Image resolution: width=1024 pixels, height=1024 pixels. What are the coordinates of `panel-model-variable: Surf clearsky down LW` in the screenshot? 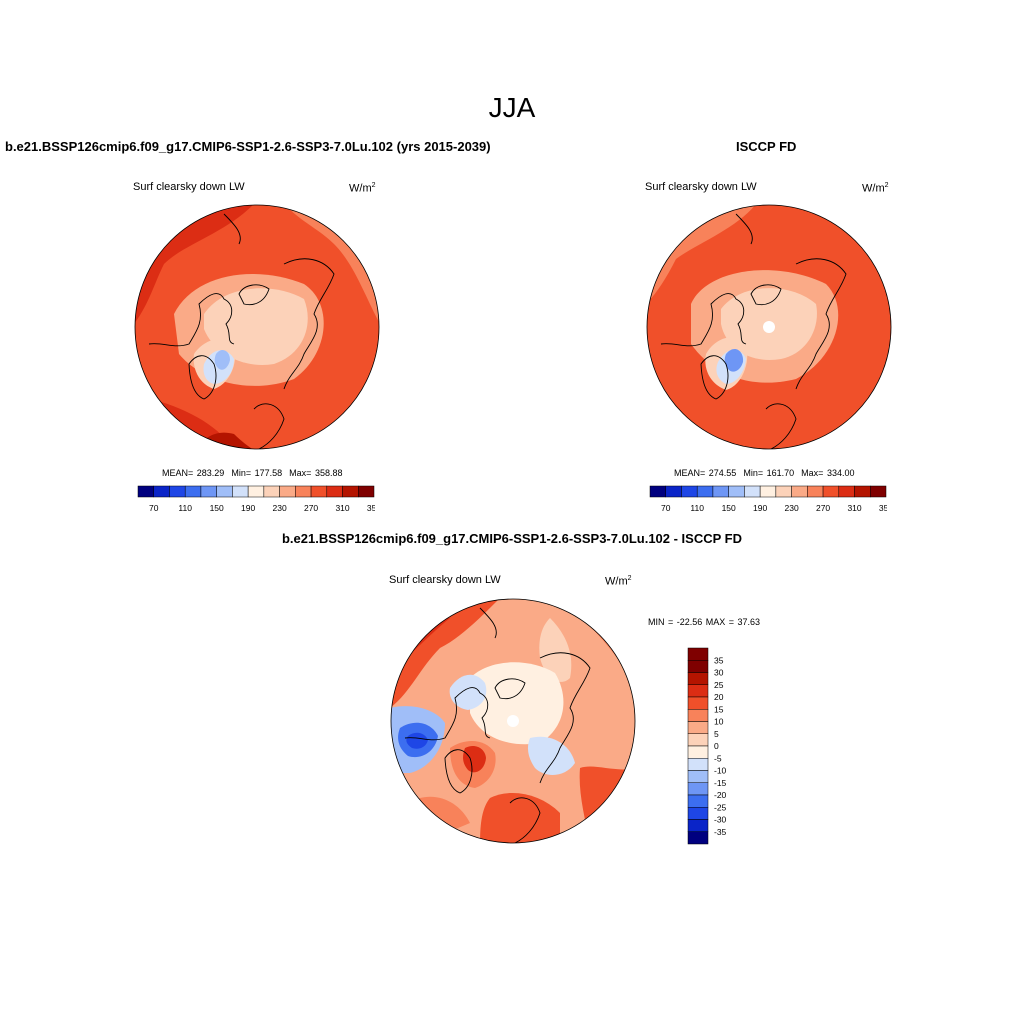 It's located at (189, 187).